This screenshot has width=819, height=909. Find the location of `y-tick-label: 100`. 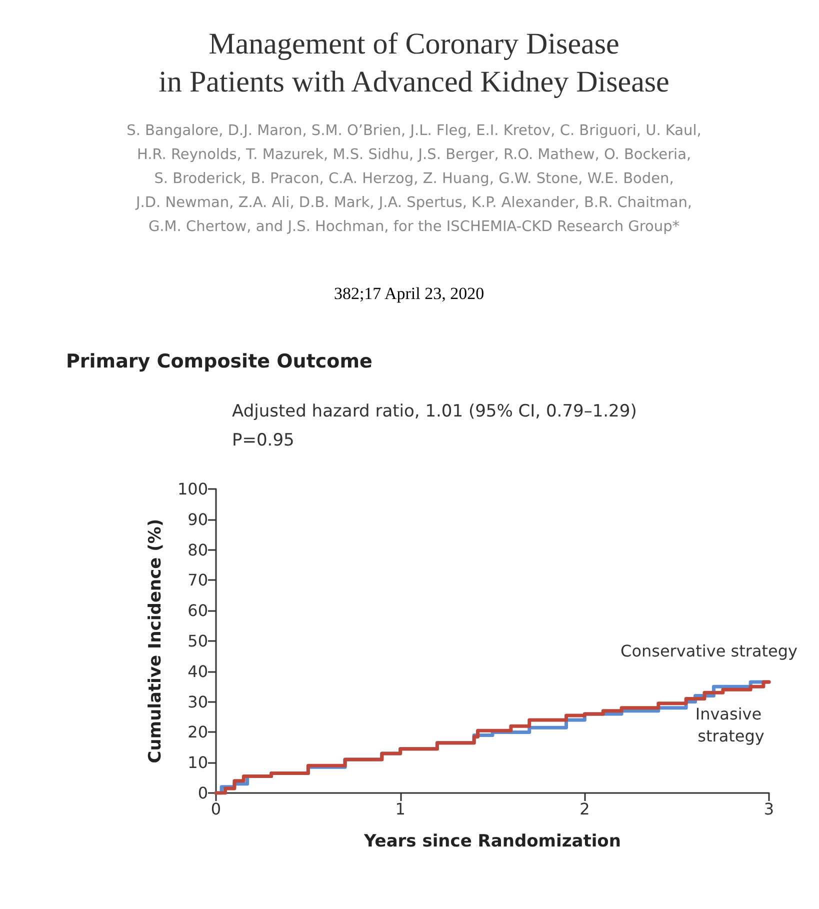

y-tick-label: 100 is located at coordinates (192, 489).